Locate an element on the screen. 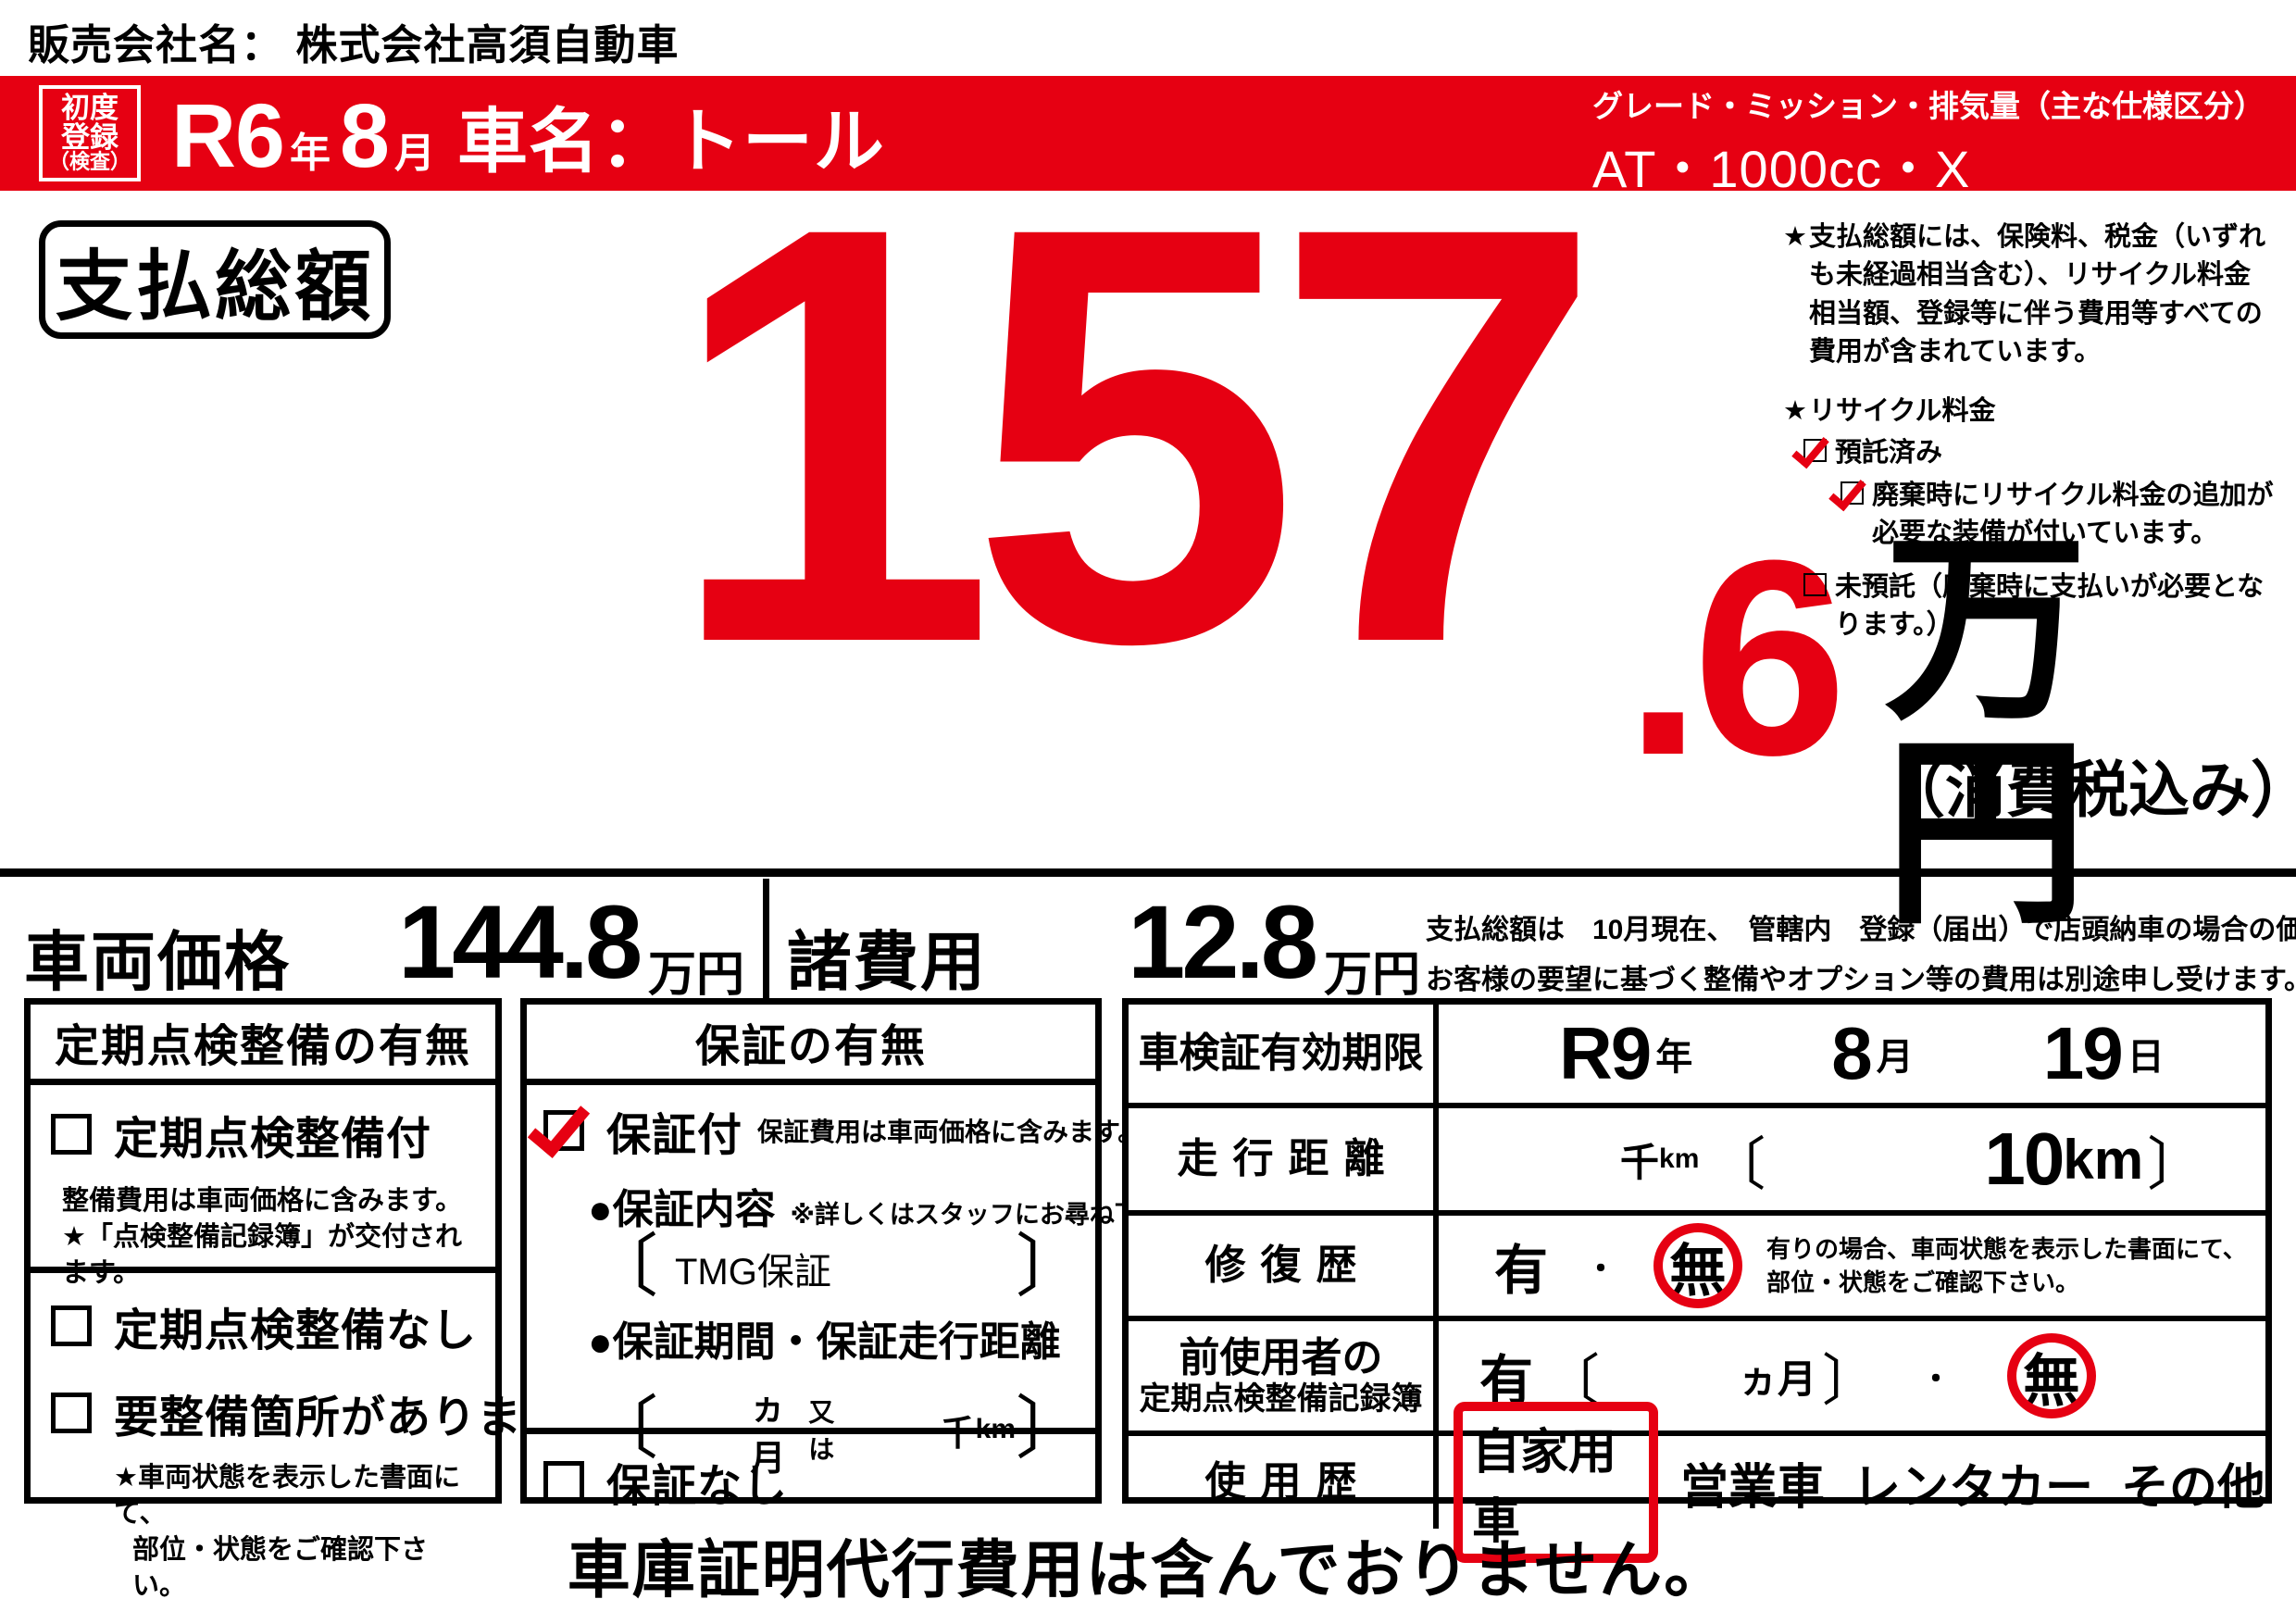 The width and height of the screenshot is (2296, 1624). table-row-inspection-expiry: 車検証有効期限 R9 年 8 月 19 日 is located at coordinates (1697, 1054).